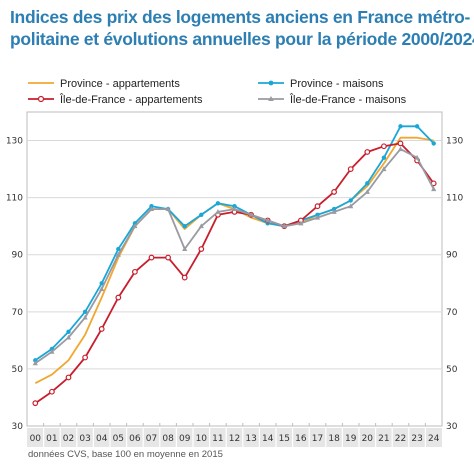 The width and height of the screenshot is (474, 472). What do you see at coordinates (118, 439) in the screenshot?
I see `x-tick-label: 05` at bounding box center [118, 439].